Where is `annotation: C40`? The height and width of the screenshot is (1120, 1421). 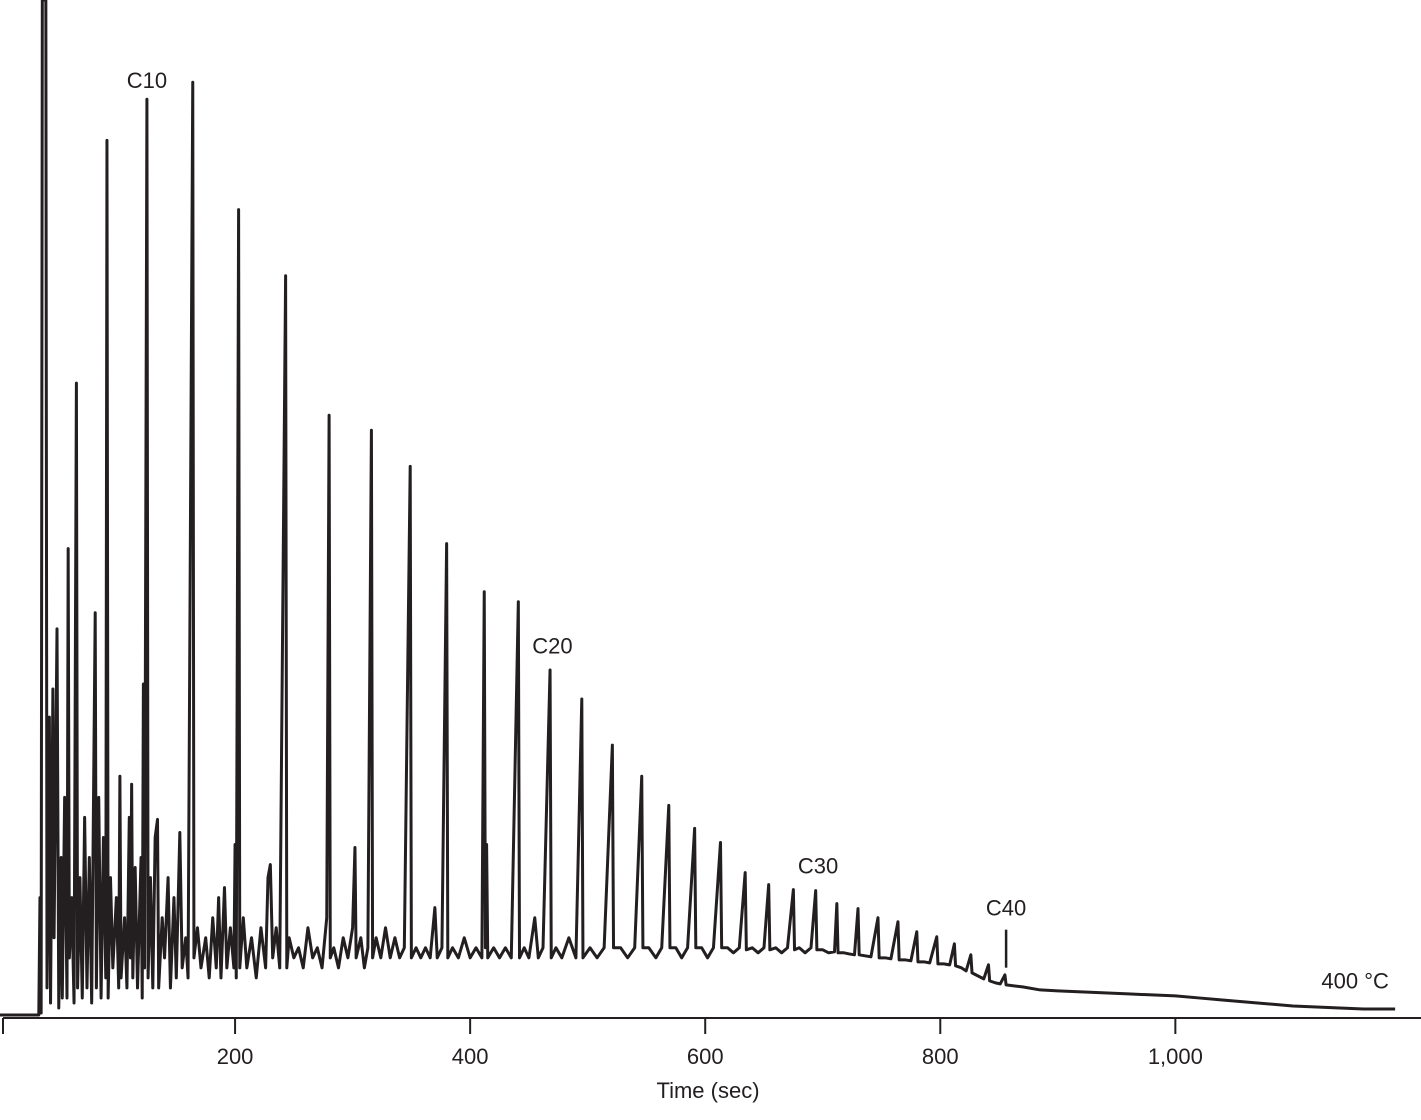 annotation: C40 is located at coordinates (1006, 907).